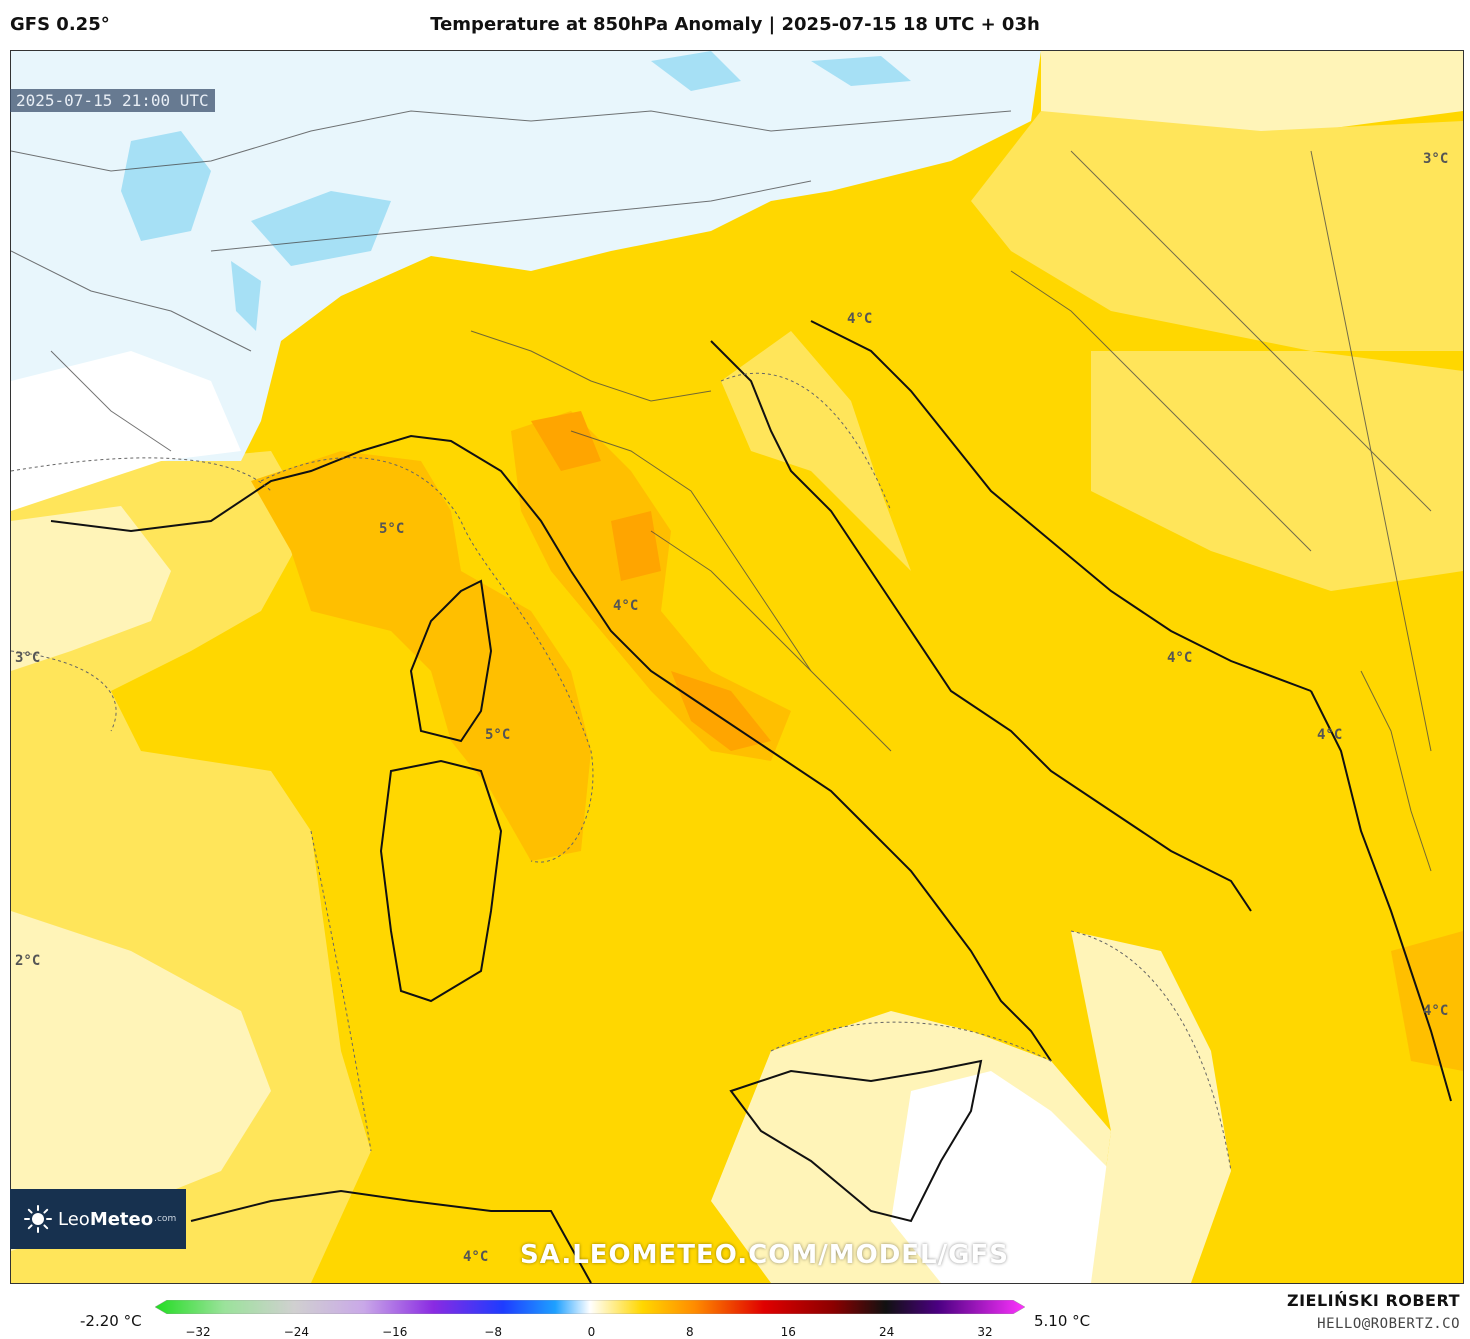 The width and height of the screenshot is (1470, 1339). What do you see at coordinates (165, 1219) in the screenshot?
I see `logo-suffix: .com` at bounding box center [165, 1219].